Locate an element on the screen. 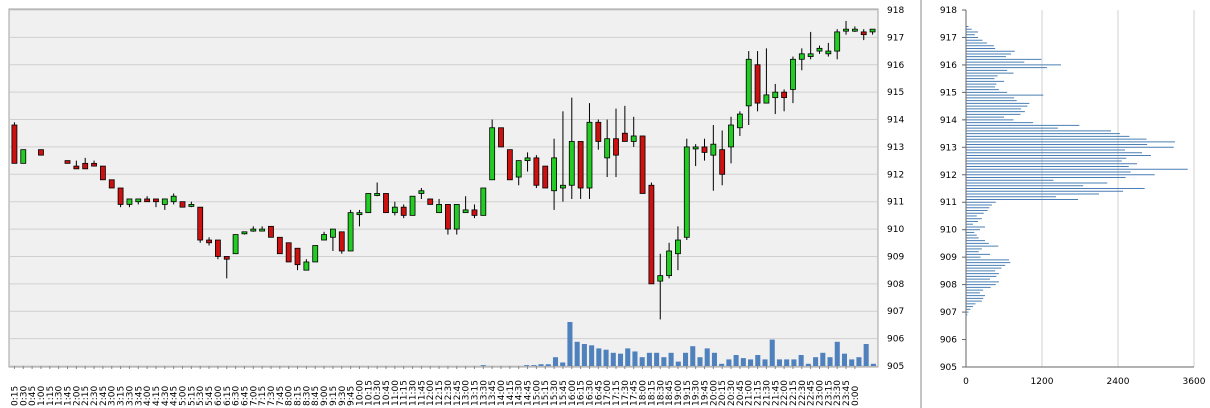 Image resolution: width=1210 pixels, height=408 pixels. time-tick-label: 20:45 is located at coordinates (741, 393).